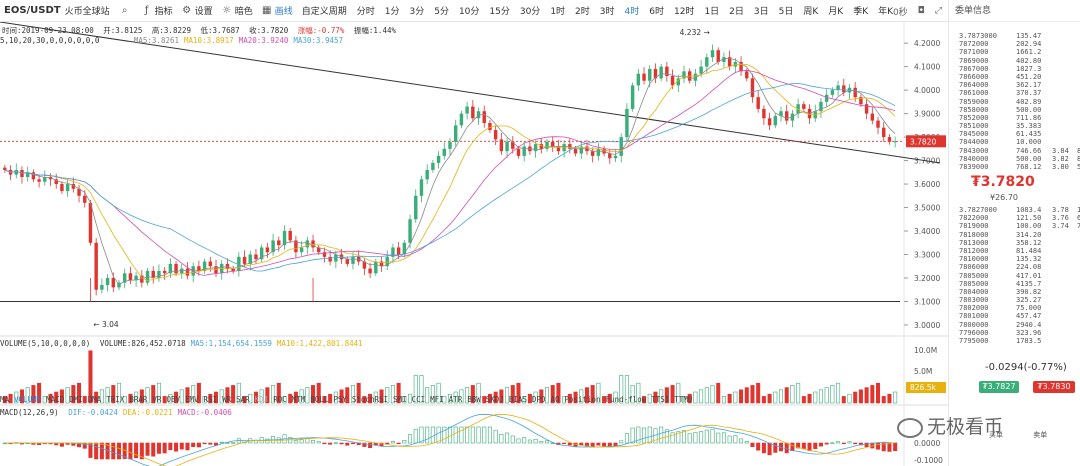 This screenshot has width=1080, height=466. What do you see at coordinates (1014, 36) in the screenshot?
I see `orderbook-ask-row: 3.7873000 135.47` at bounding box center [1014, 36].